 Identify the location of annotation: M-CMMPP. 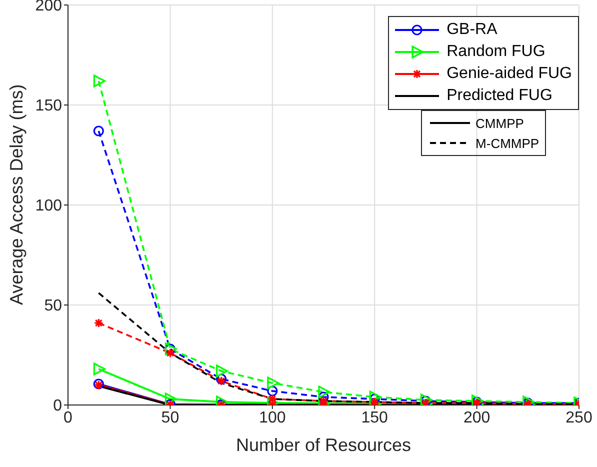
(508, 143).